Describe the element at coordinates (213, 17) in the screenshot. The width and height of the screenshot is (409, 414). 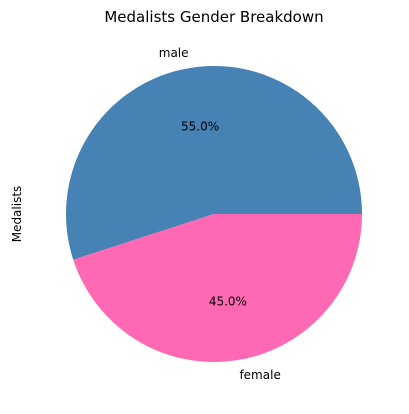
I see `chart-title: Medalists Gender Breakdown` at that location.